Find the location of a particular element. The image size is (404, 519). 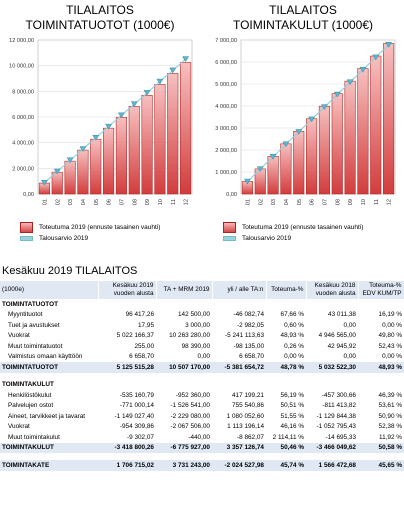

column-header: yli / alle TA:n is located at coordinates (239, 290).